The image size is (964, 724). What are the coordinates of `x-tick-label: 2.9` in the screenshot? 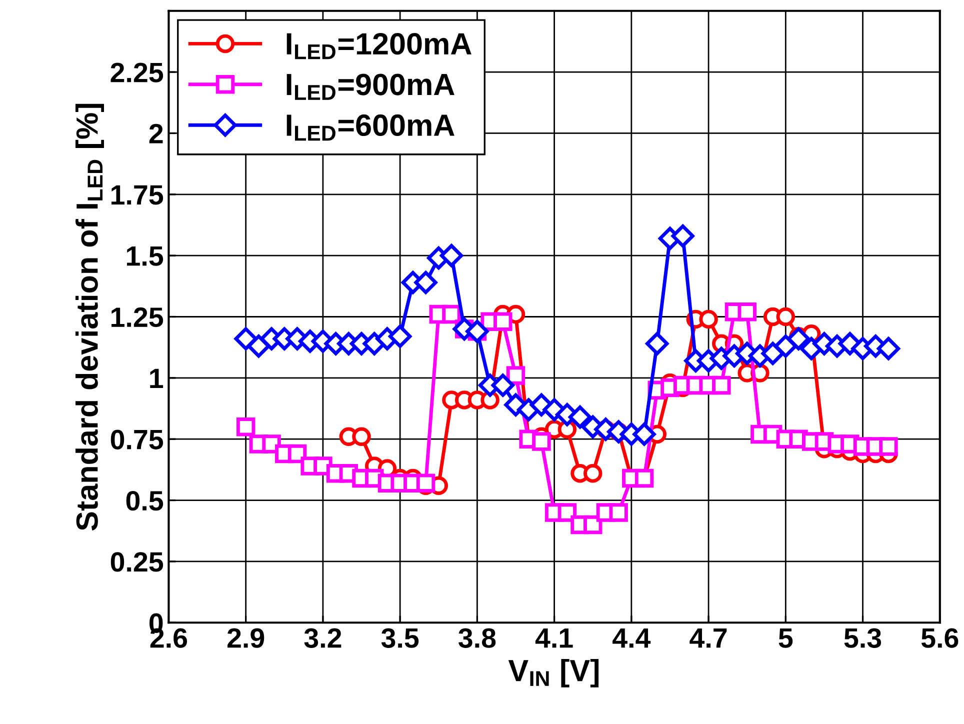 It's located at (245, 638).